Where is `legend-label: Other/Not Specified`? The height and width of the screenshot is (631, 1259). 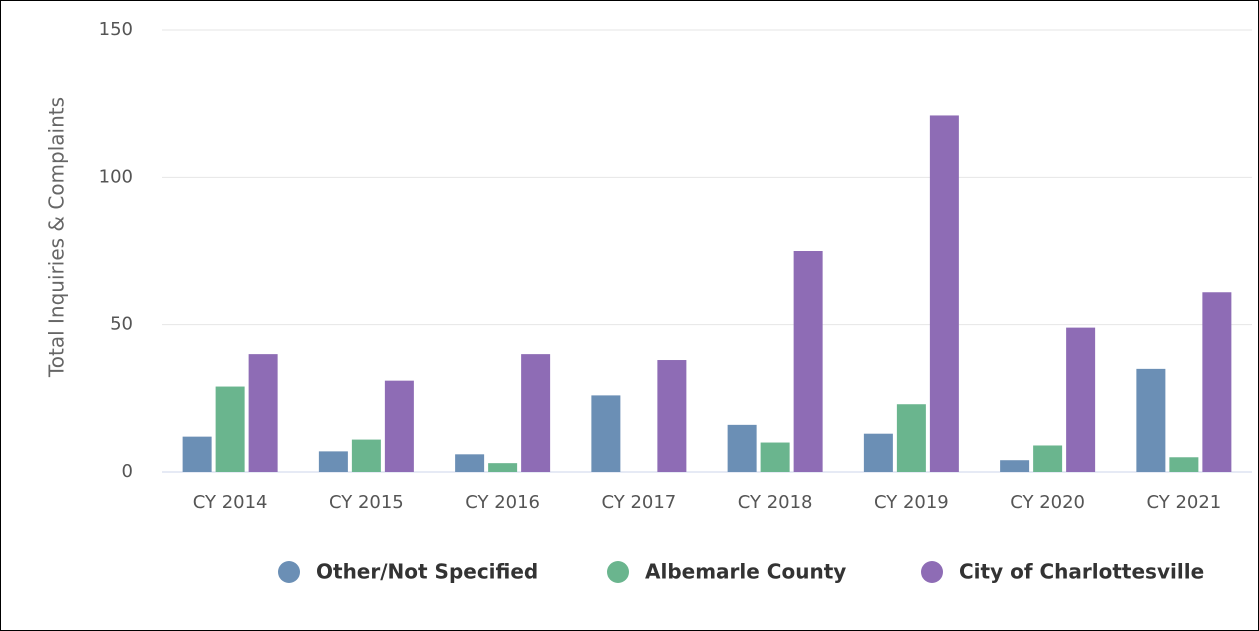
legend-label: Other/Not Specified is located at coordinates (427, 572).